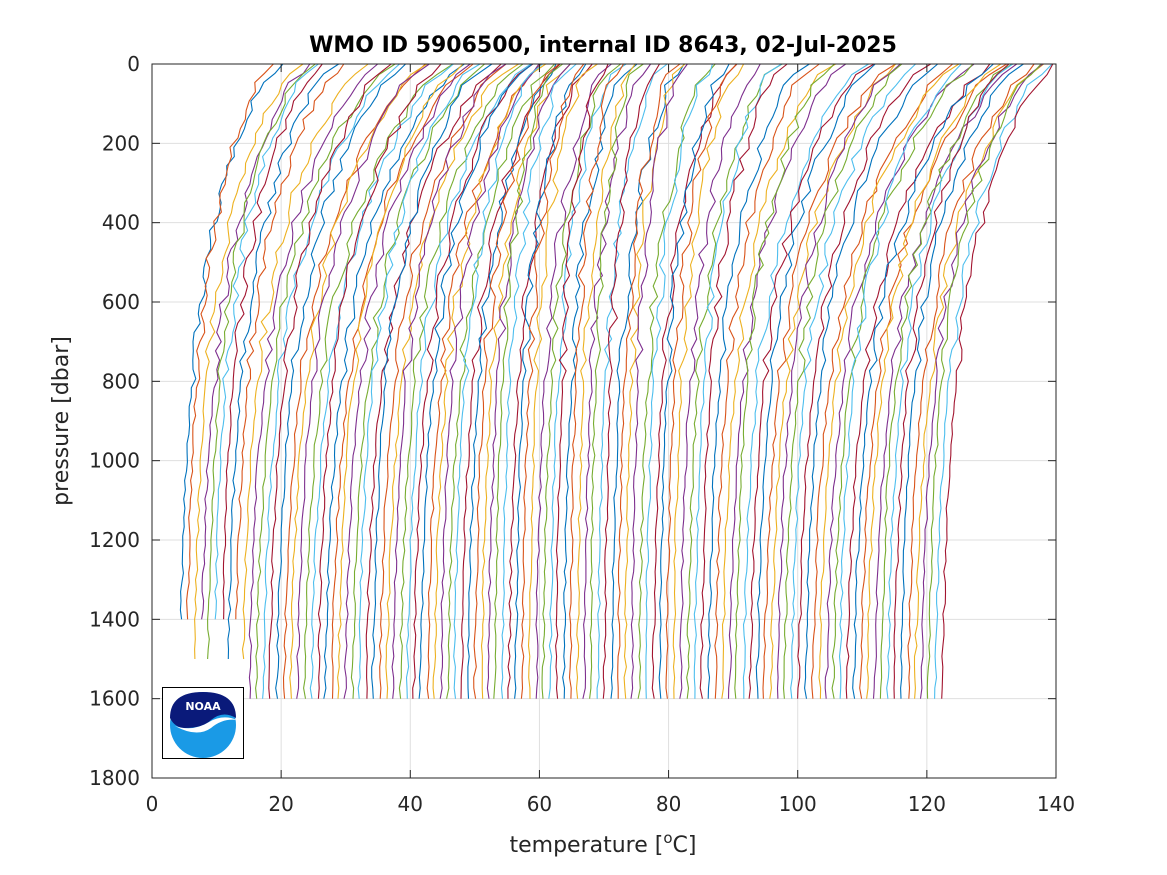 The image size is (1167, 875). I want to click on noaa-logo: NOAA, so click(203, 723).